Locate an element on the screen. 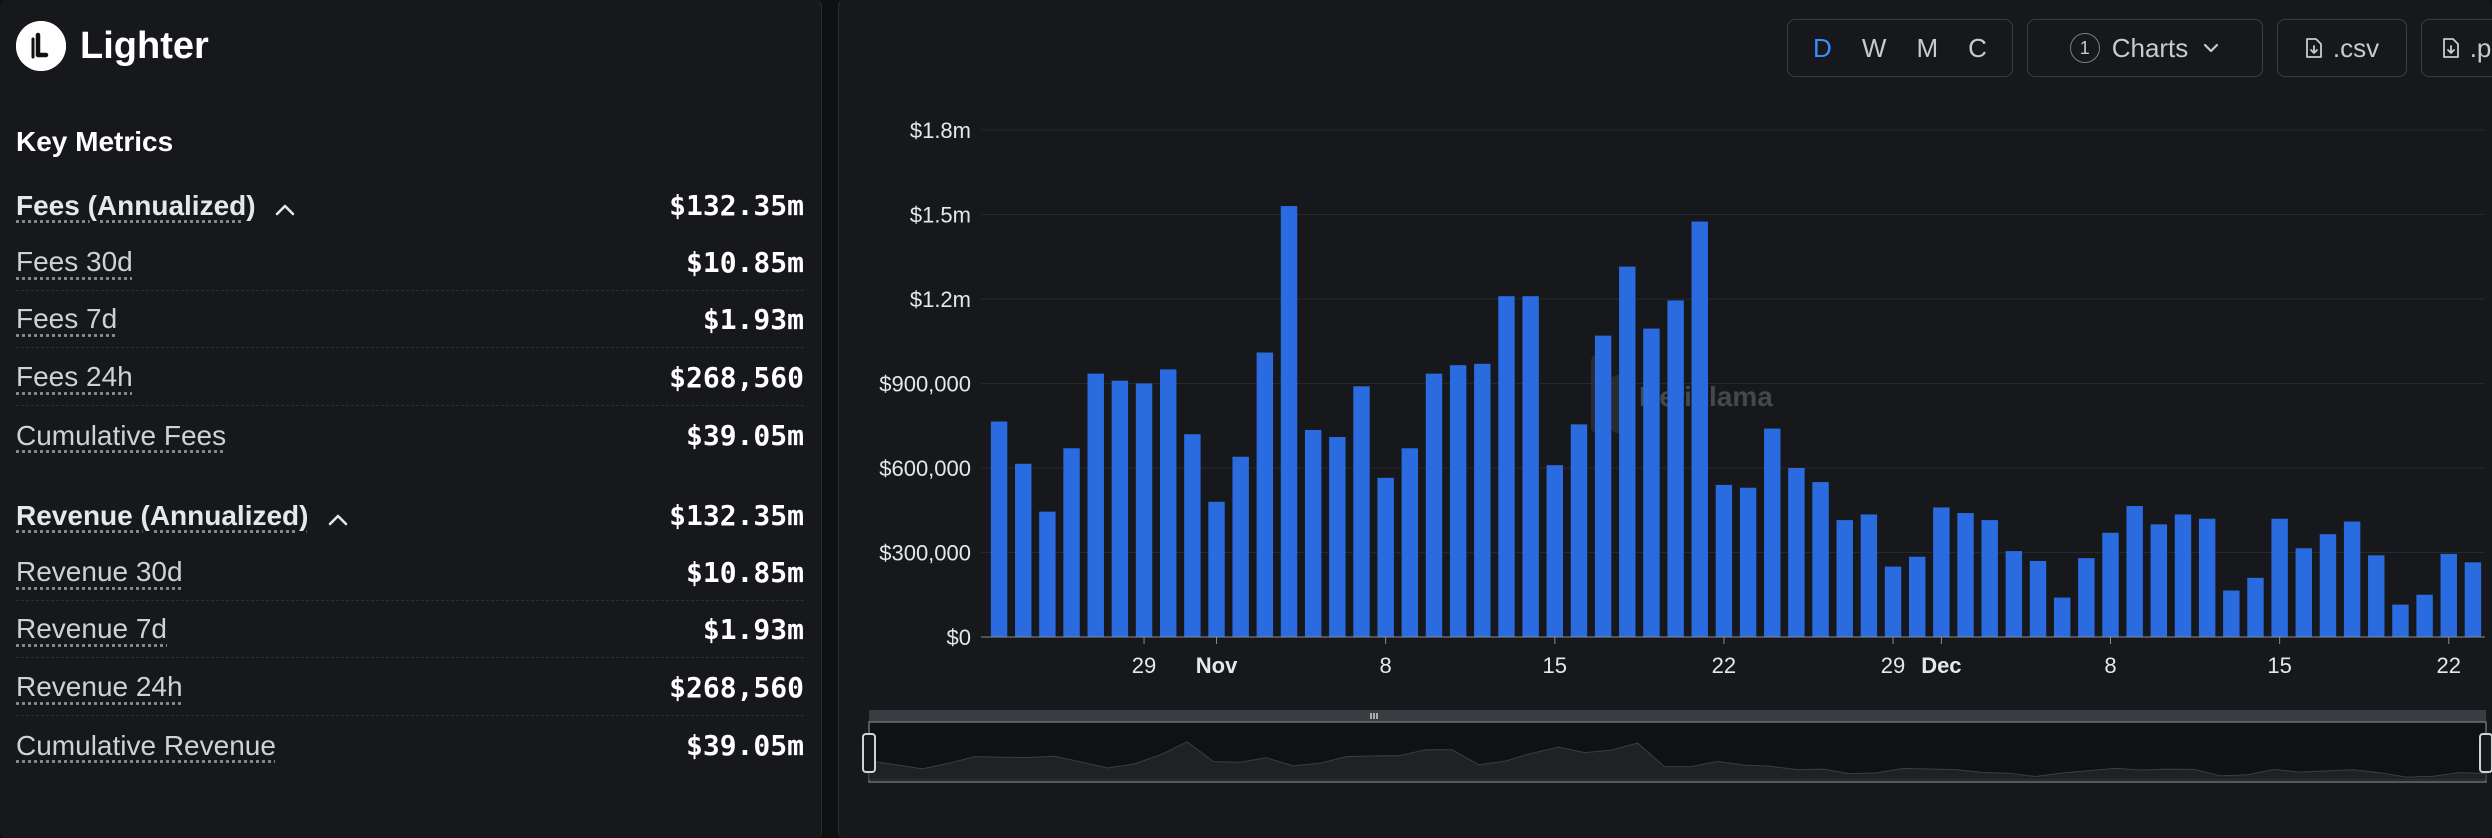  y-tick-label: $300,000 is located at coordinates (925, 553).